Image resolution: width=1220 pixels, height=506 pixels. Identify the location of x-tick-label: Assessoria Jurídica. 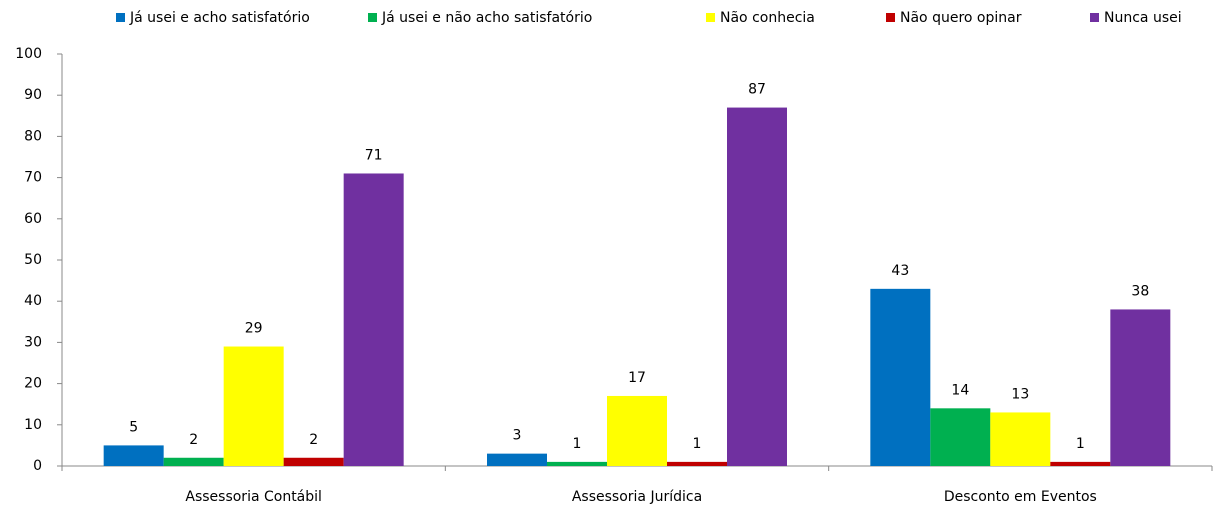
(637, 497).